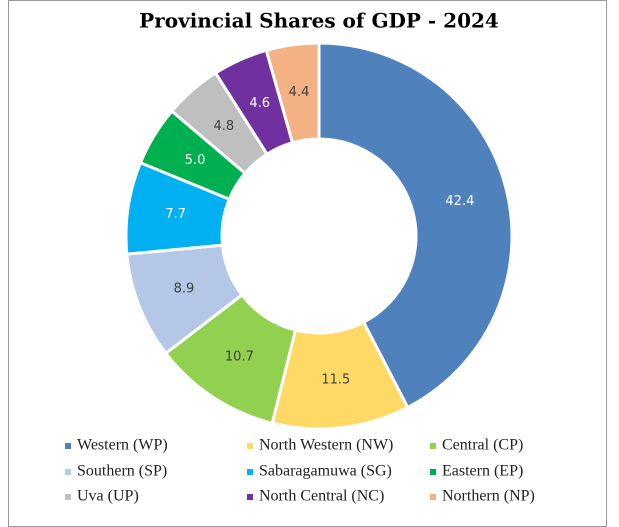 Image resolution: width=619 pixels, height=527 pixels. I want to click on donut-slice, so click(292, 93).